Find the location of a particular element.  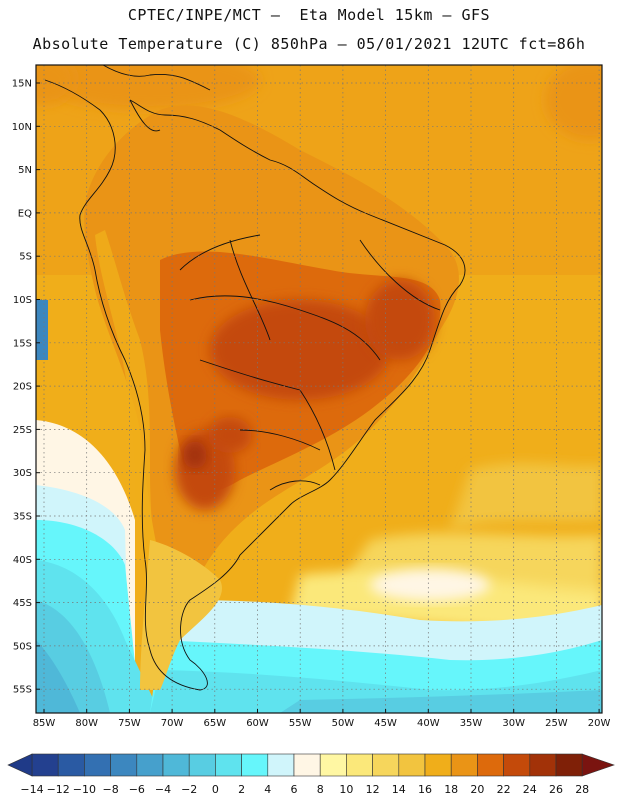

colorbar-label: 6 is located at coordinates (294, 789).